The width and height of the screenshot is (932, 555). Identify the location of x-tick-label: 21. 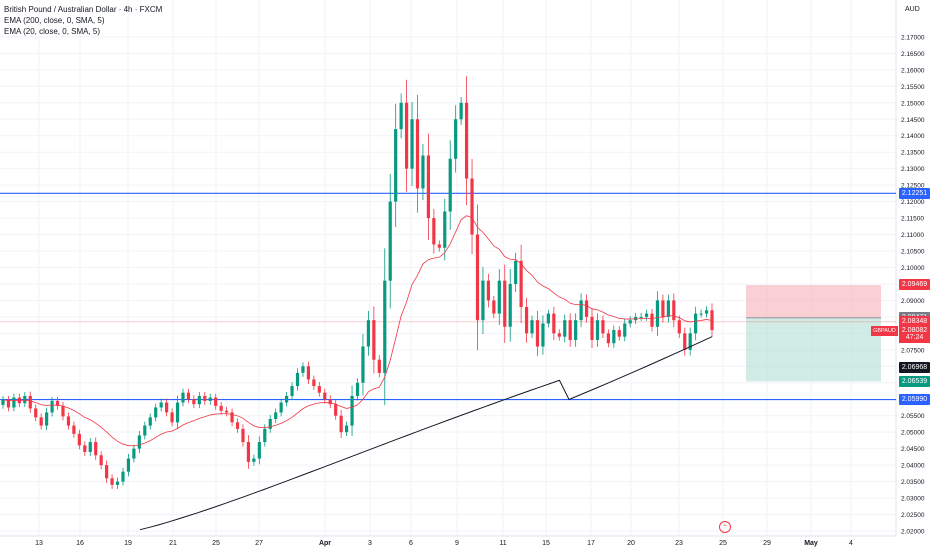
(173, 543).